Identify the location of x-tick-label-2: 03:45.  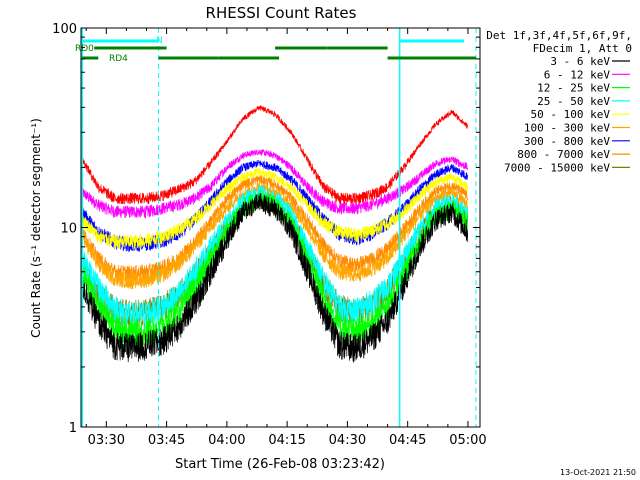
(166, 440).